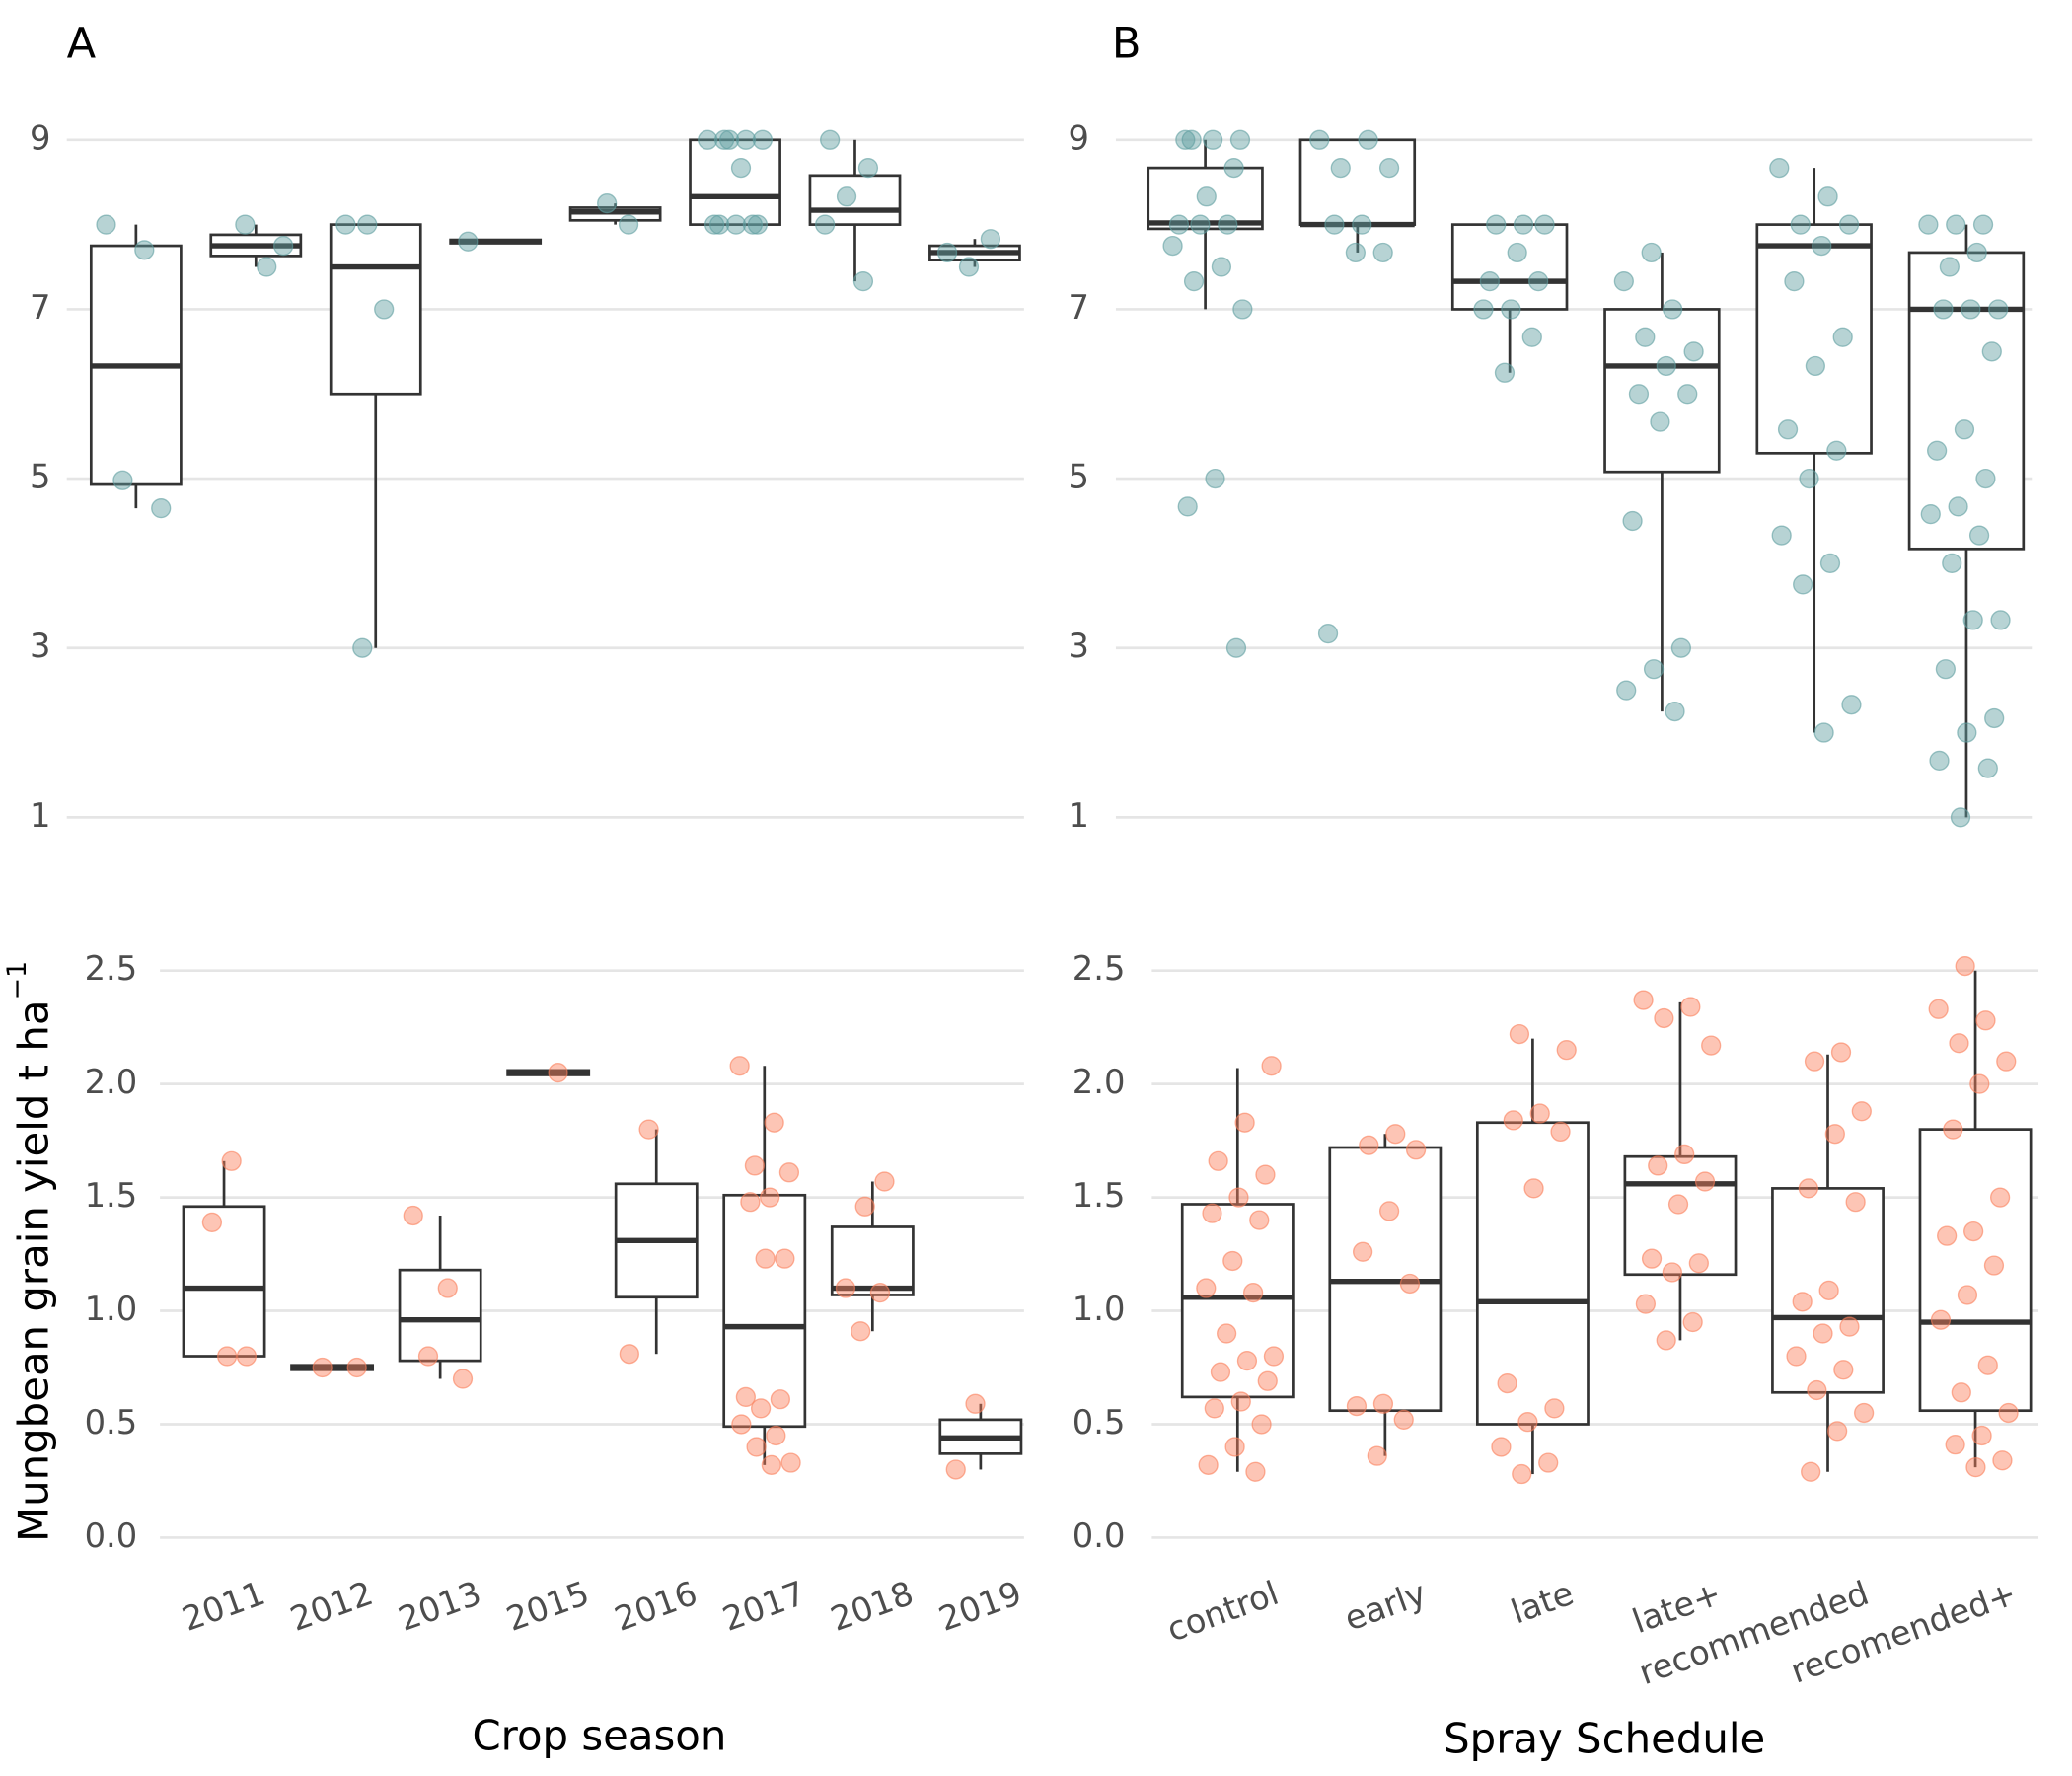 The image size is (2072, 1776). Describe the element at coordinates (40, 646) in the screenshot. I see `y-tick-label: 3` at that location.